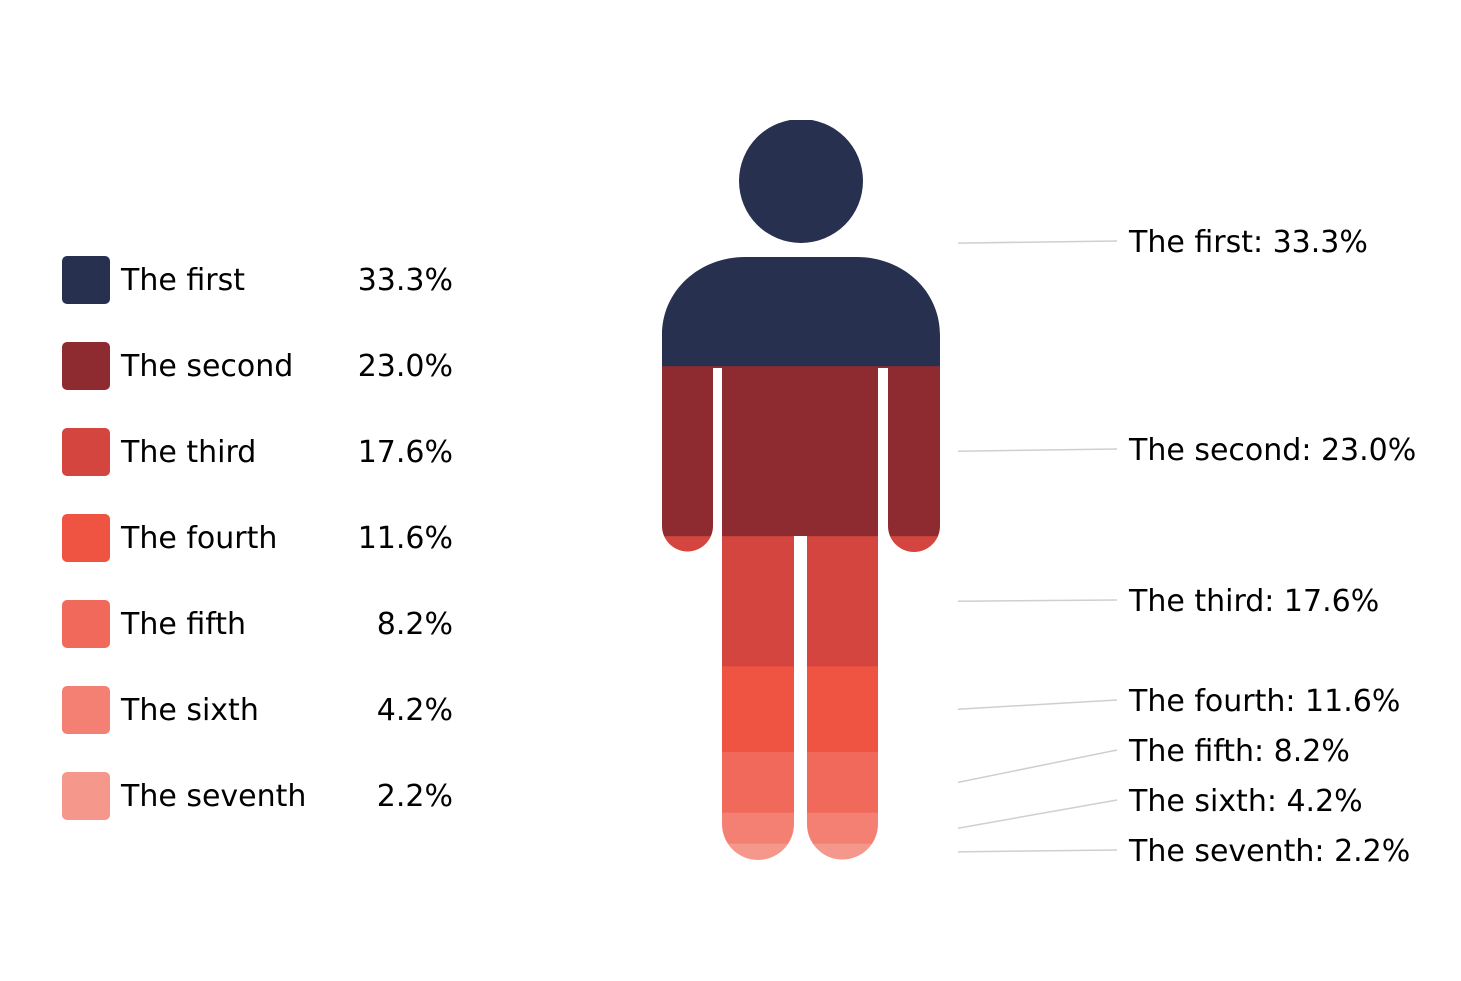 This screenshot has height=981, width=1461. I want to click on callout-label-4: The fourth: 11.6%, so click(1264, 701).